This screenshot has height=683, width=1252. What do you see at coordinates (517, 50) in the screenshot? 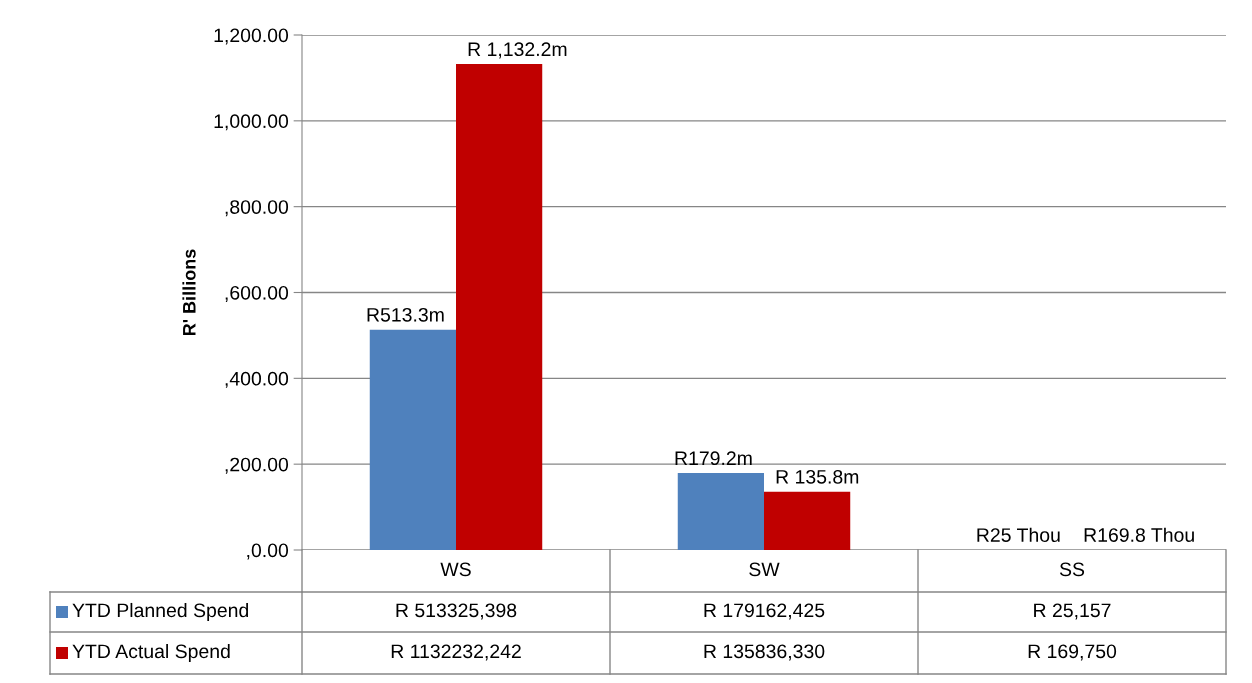
I see `annotation: R 1,132.2m` at bounding box center [517, 50].